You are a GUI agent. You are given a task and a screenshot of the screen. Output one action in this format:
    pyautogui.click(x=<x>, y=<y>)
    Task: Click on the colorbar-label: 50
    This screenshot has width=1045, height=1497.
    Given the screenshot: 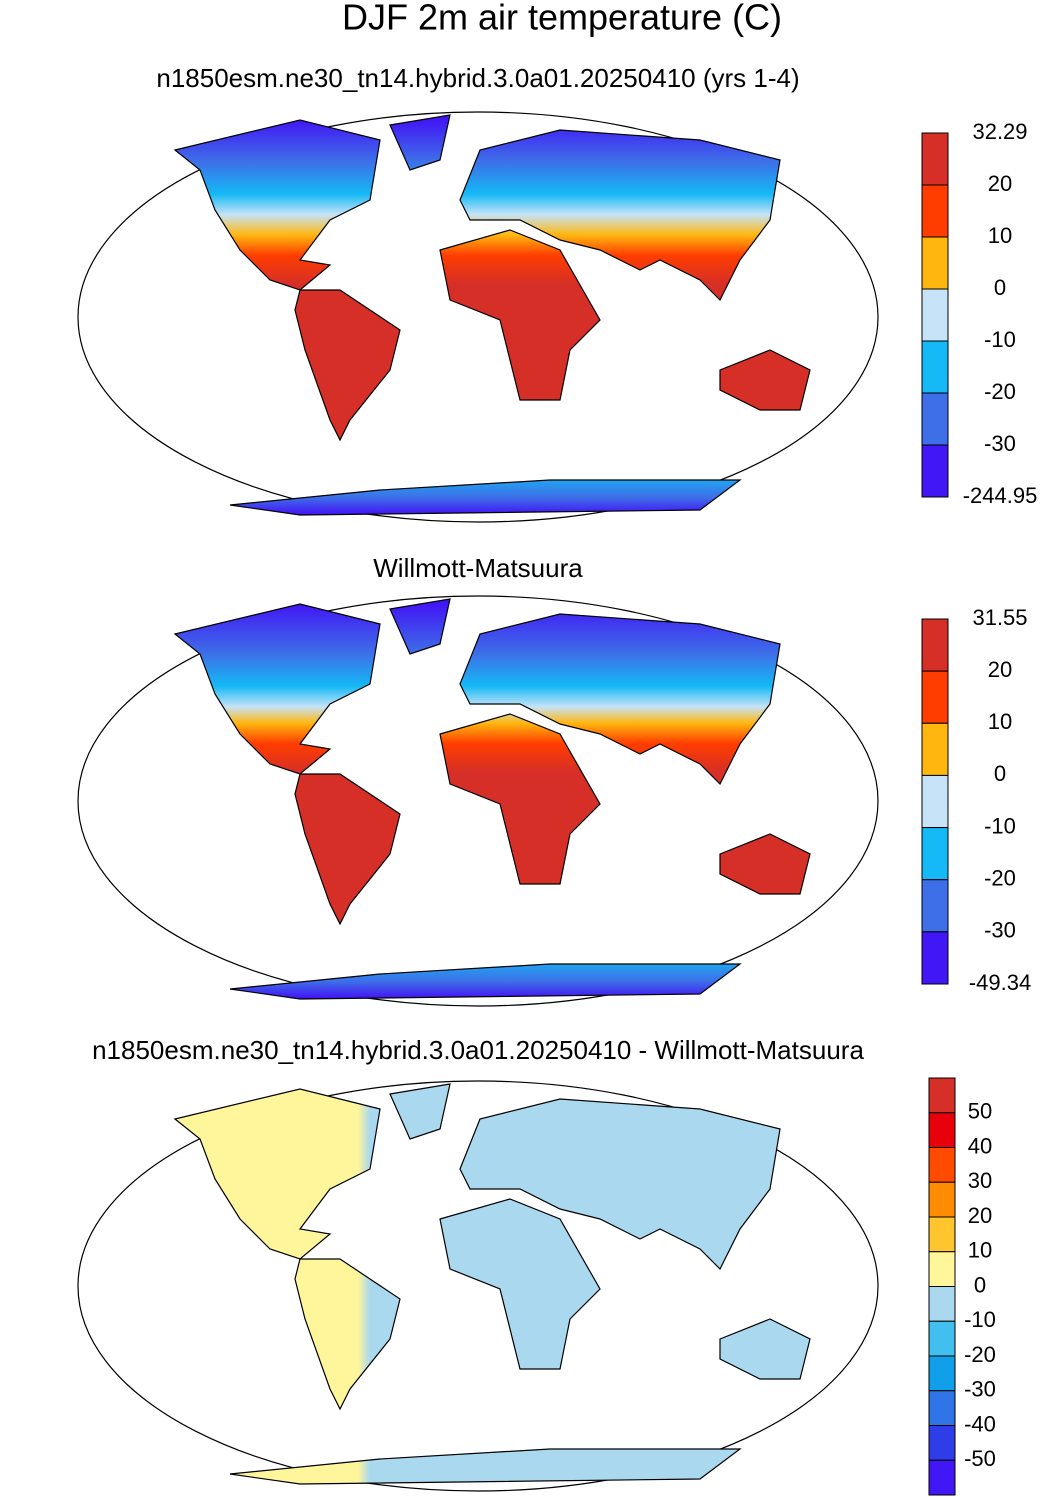 What is the action you would take?
    pyautogui.click(x=980, y=1111)
    